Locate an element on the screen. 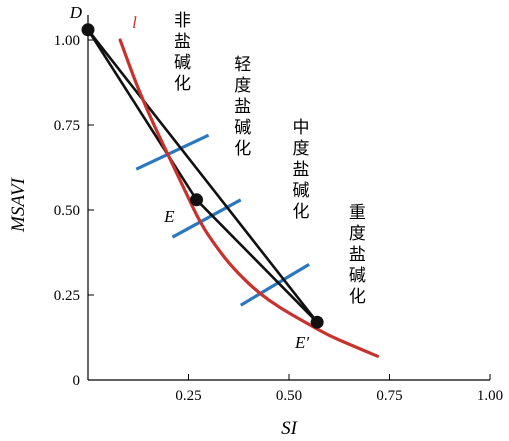 Image resolution: width=509 pixels, height=441 pixels. y-tick-label: 0.25 is located at coordinates (67, 296).